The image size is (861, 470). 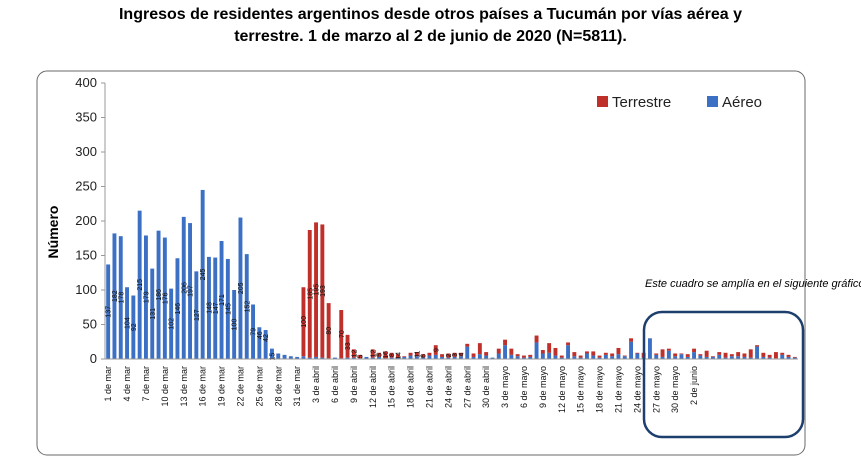 I want to click on data-label-aereo: 182, so click(x=115, y=296).